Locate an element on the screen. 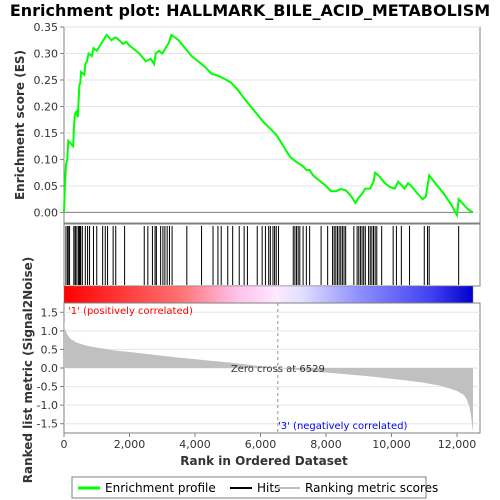  es-y-tick-label: 0.10 is located at coordinates (46, 159).